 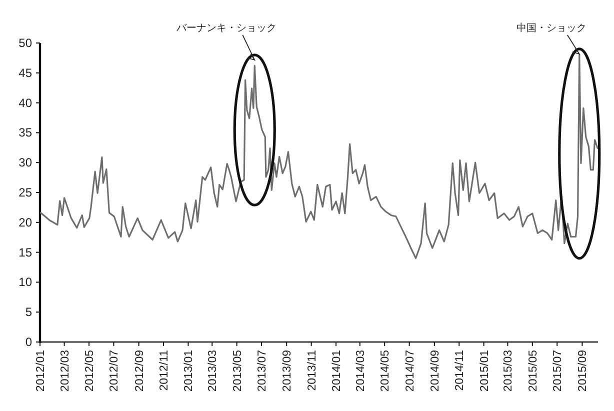 I want to click on y-tick-label: 40, so click(x=25, y=103).